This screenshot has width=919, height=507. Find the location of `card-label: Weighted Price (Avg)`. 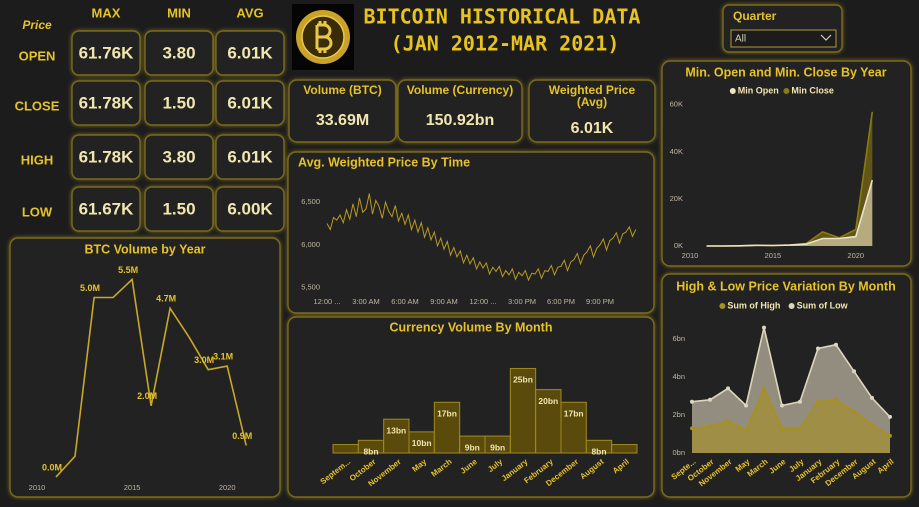

card-label: Weighted Price (Avg) is located at coordinates (592, 96).